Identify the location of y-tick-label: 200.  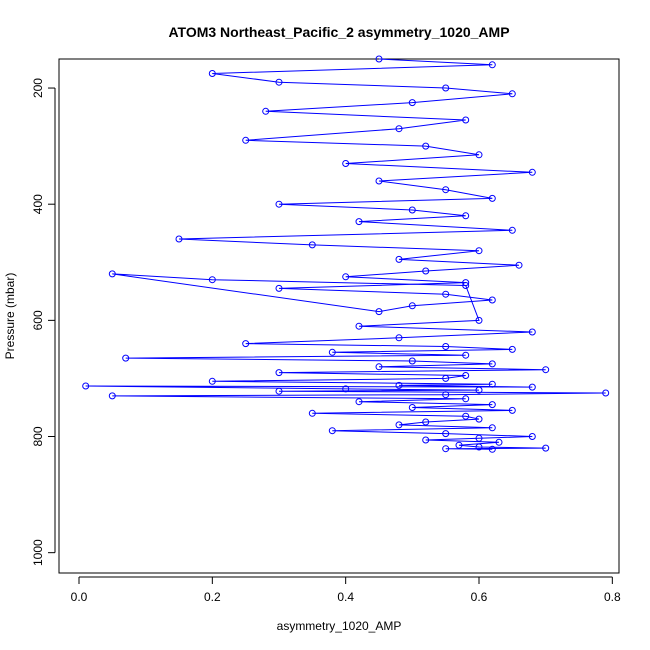
(38, 88).